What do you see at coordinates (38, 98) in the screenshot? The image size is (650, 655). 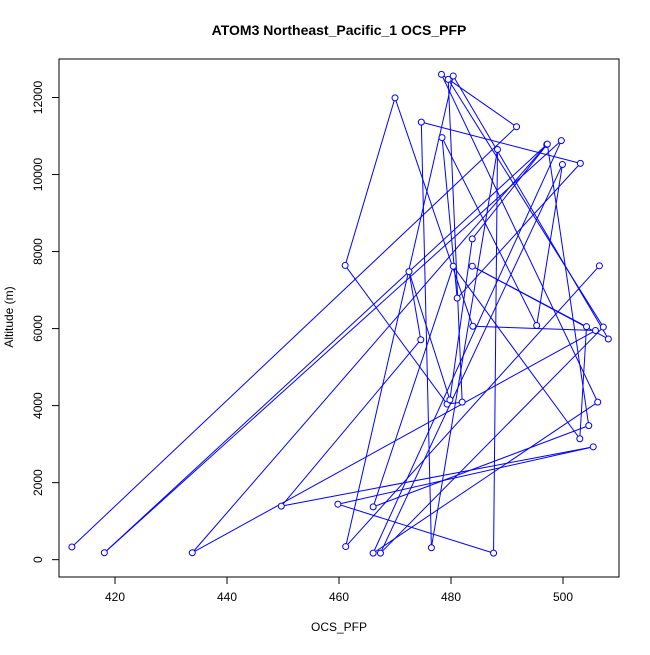 I see `y-tick-label: 12000` at bounding box center [38, 98].